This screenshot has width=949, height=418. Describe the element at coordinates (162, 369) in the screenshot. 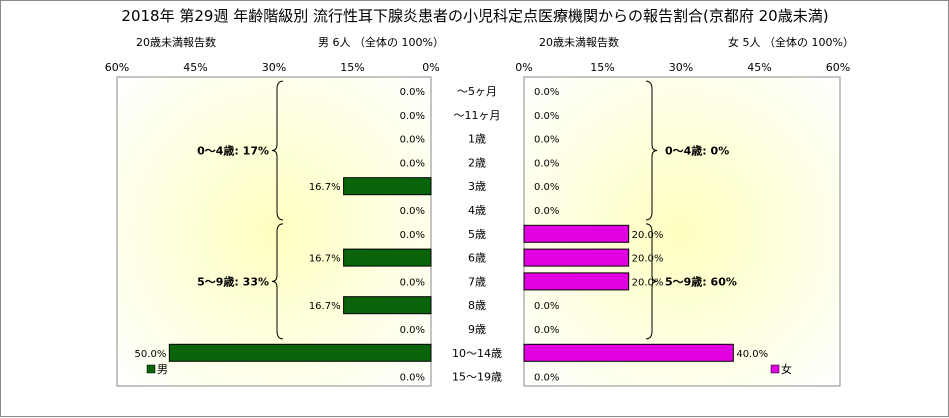

I see `left-legend-label: 男` at that location.